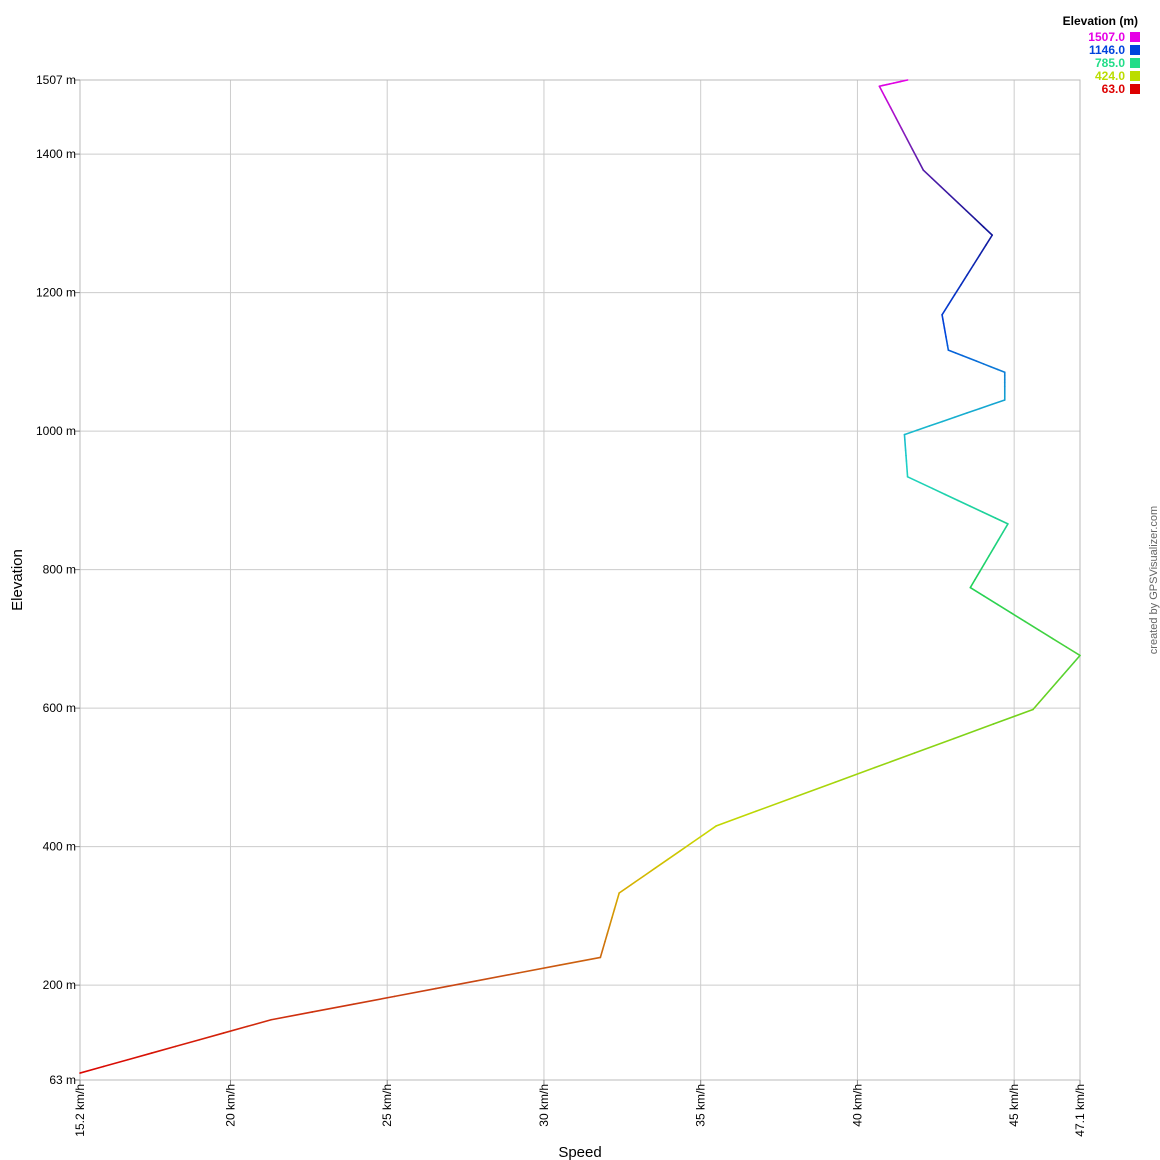 This screenshot has width=1160, height=1160. Describe the element at coordinates (1110, 63) in the screenshot. I see `legend-entry-label: 785.0` at that location.